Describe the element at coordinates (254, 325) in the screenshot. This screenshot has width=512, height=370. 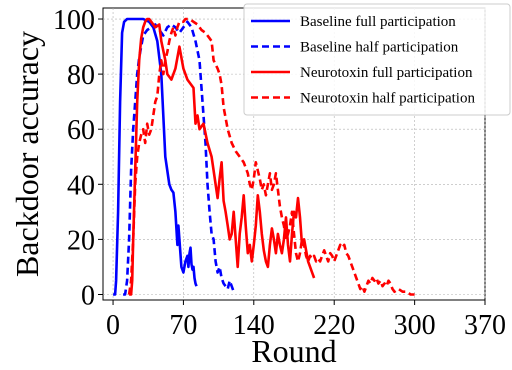
I see `x-tick-label: 140` at that location.